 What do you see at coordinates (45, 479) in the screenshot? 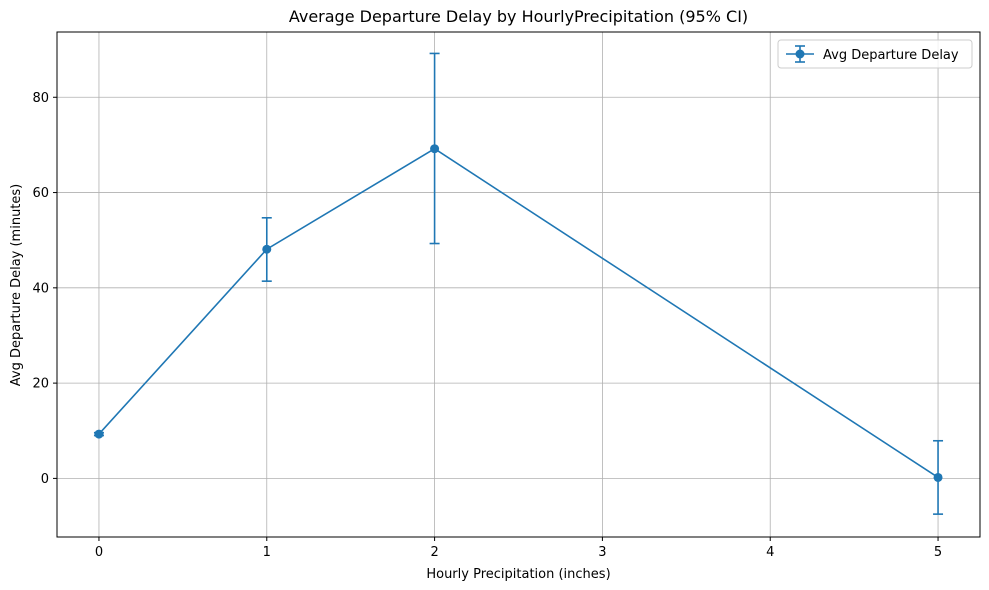
I see `y-tick-label: 0` at bounding box center [45, 479].